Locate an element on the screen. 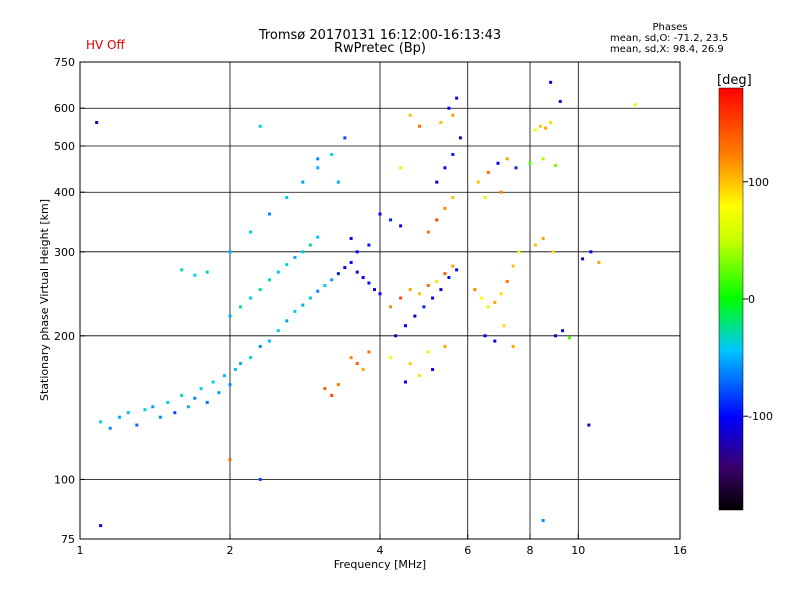 This screenshot has width=800, height=600. x-tick-label: 8 is located at coordinates (530, 550).